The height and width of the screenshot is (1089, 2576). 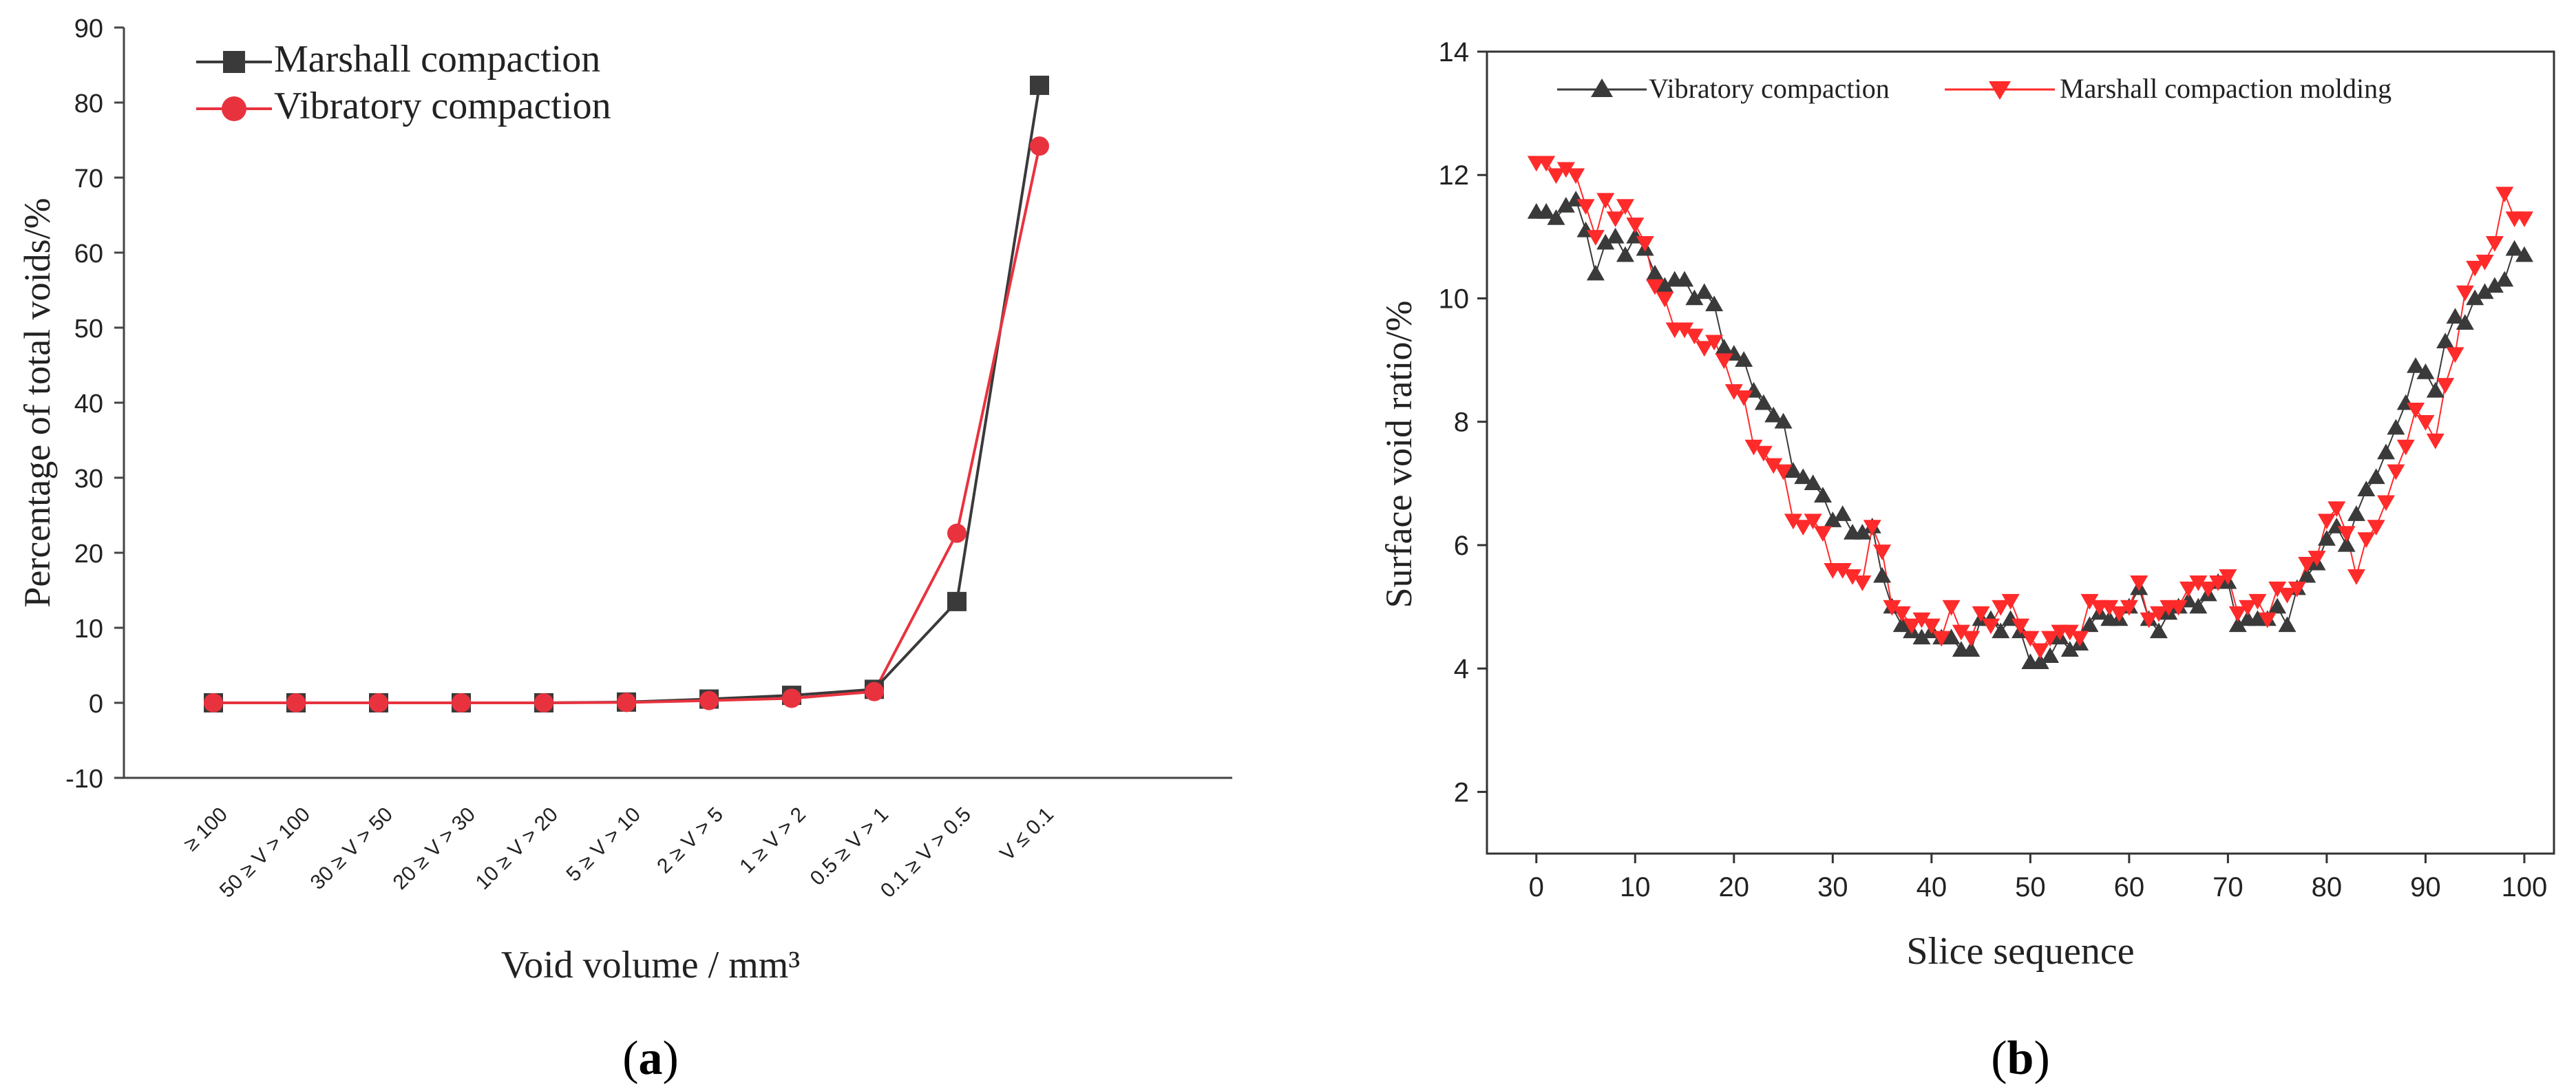 What do you see at coordinates (437, 59) in the screenshot?
I see `chart-a-legend-label-marshall: Marshall compaction` at bounding box center [437, 59].